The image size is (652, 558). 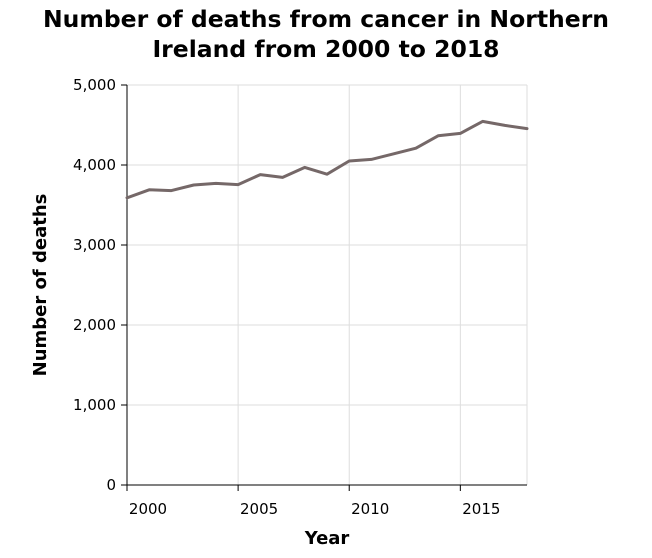 What do you see at coordinates (94, 165) in the screenshot?
I see `y-tick-label: 4,000` at bounding box center [94, 165].